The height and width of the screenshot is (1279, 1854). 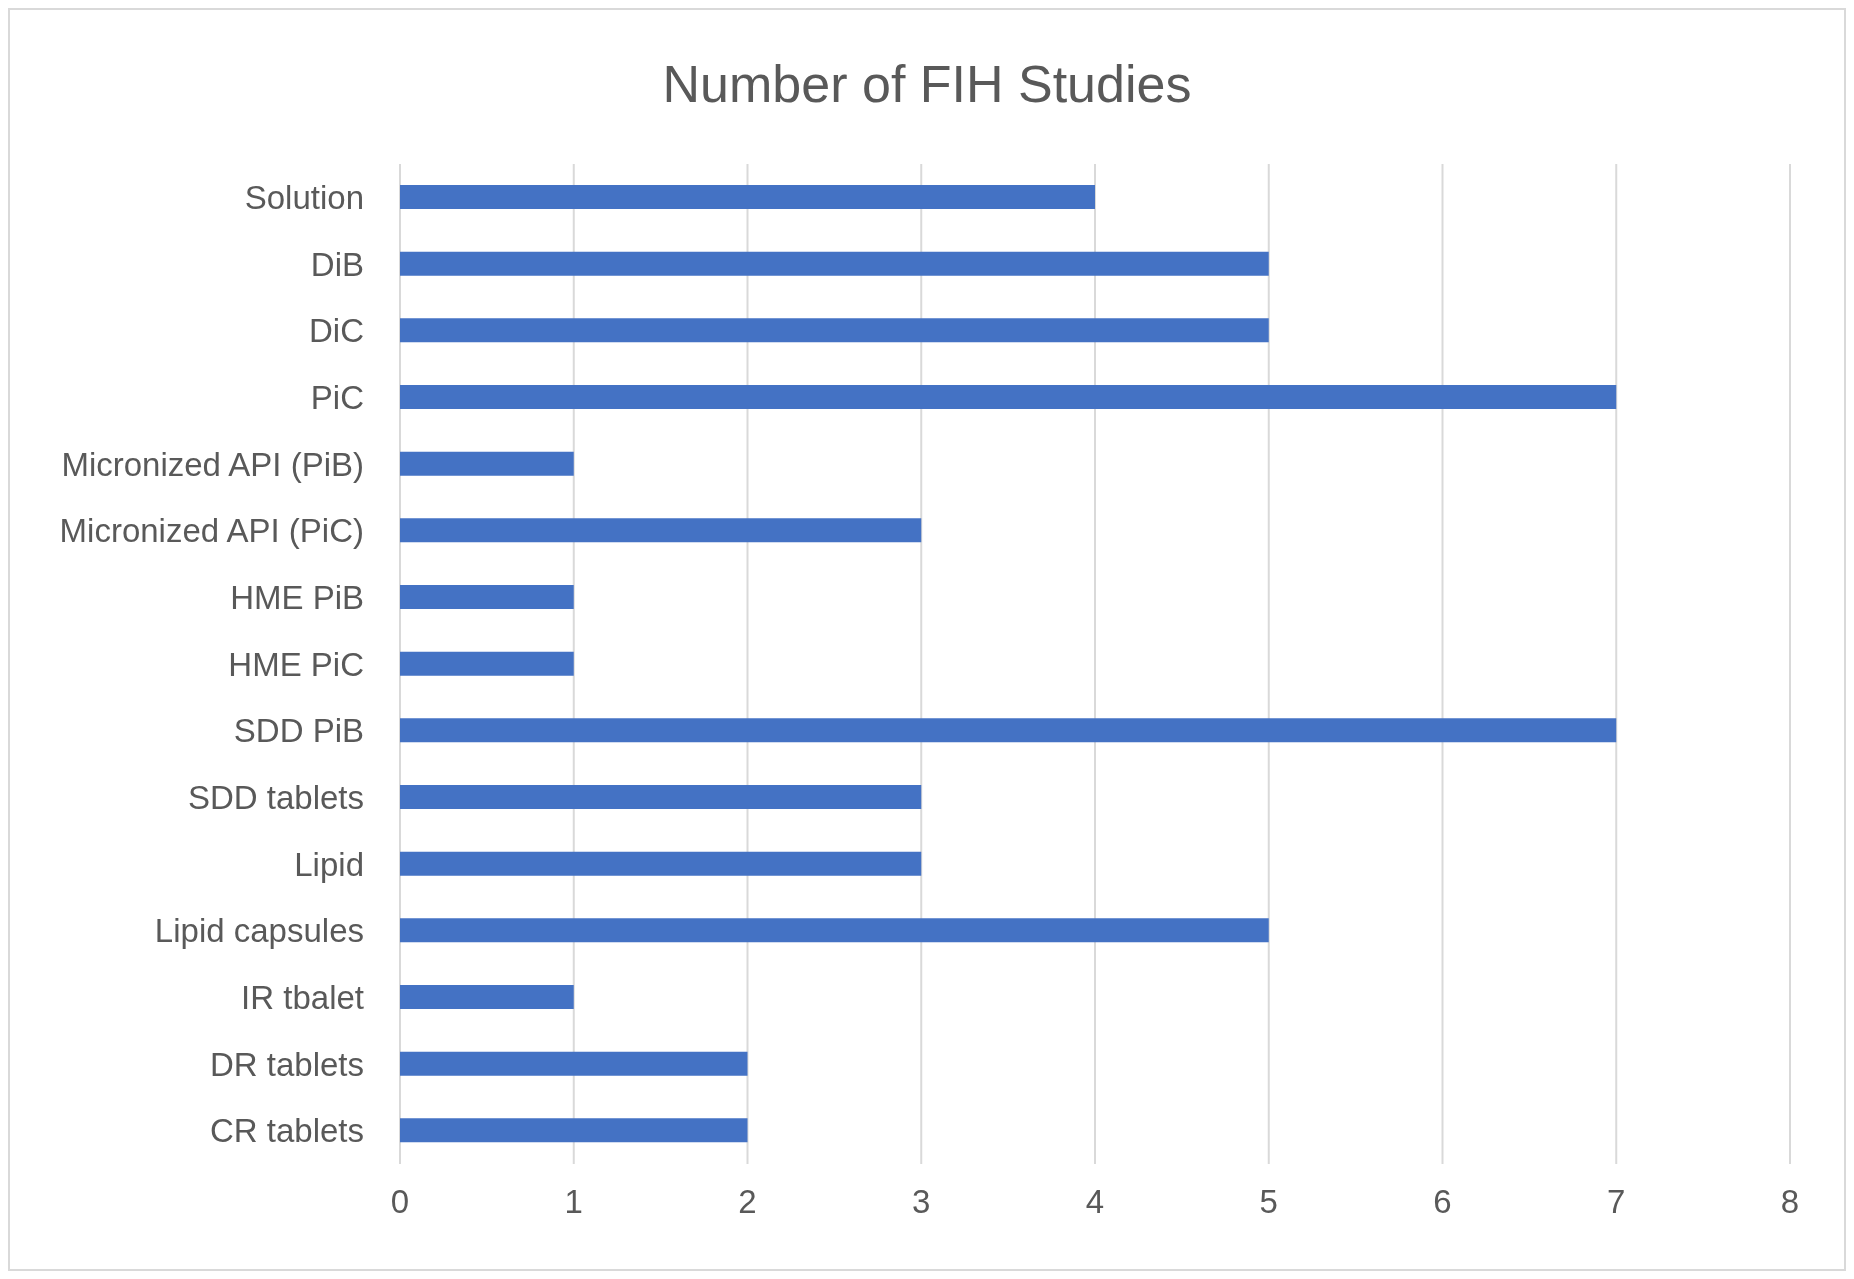 What do you see at coordinates (747, 1202) in the screenshot?
I see `x-tick-label: 2` at bounding box center [747, 1202].